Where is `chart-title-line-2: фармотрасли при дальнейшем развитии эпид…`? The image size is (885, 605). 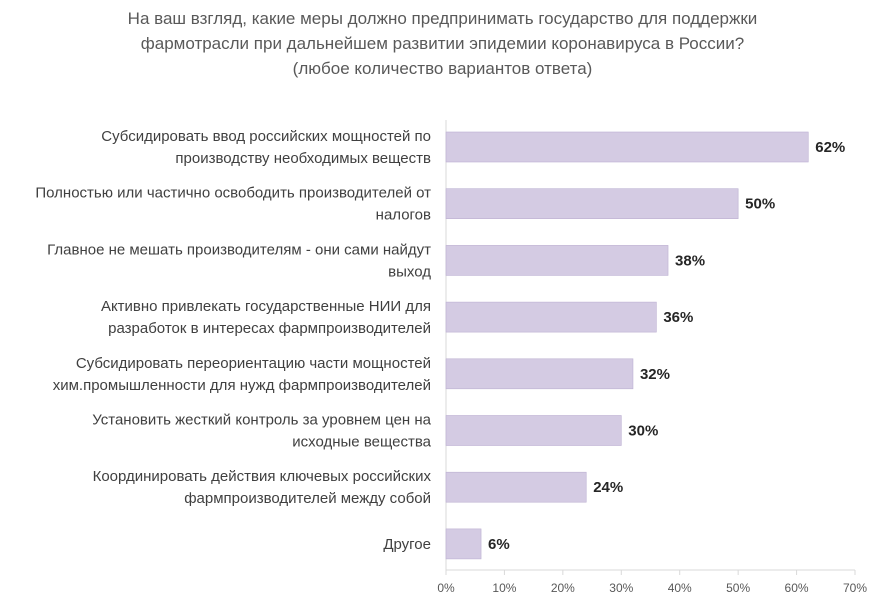 chart-title-line-2: фармотрасли при дальнейшем развитии эпид… is located at coordinates (442, 43).